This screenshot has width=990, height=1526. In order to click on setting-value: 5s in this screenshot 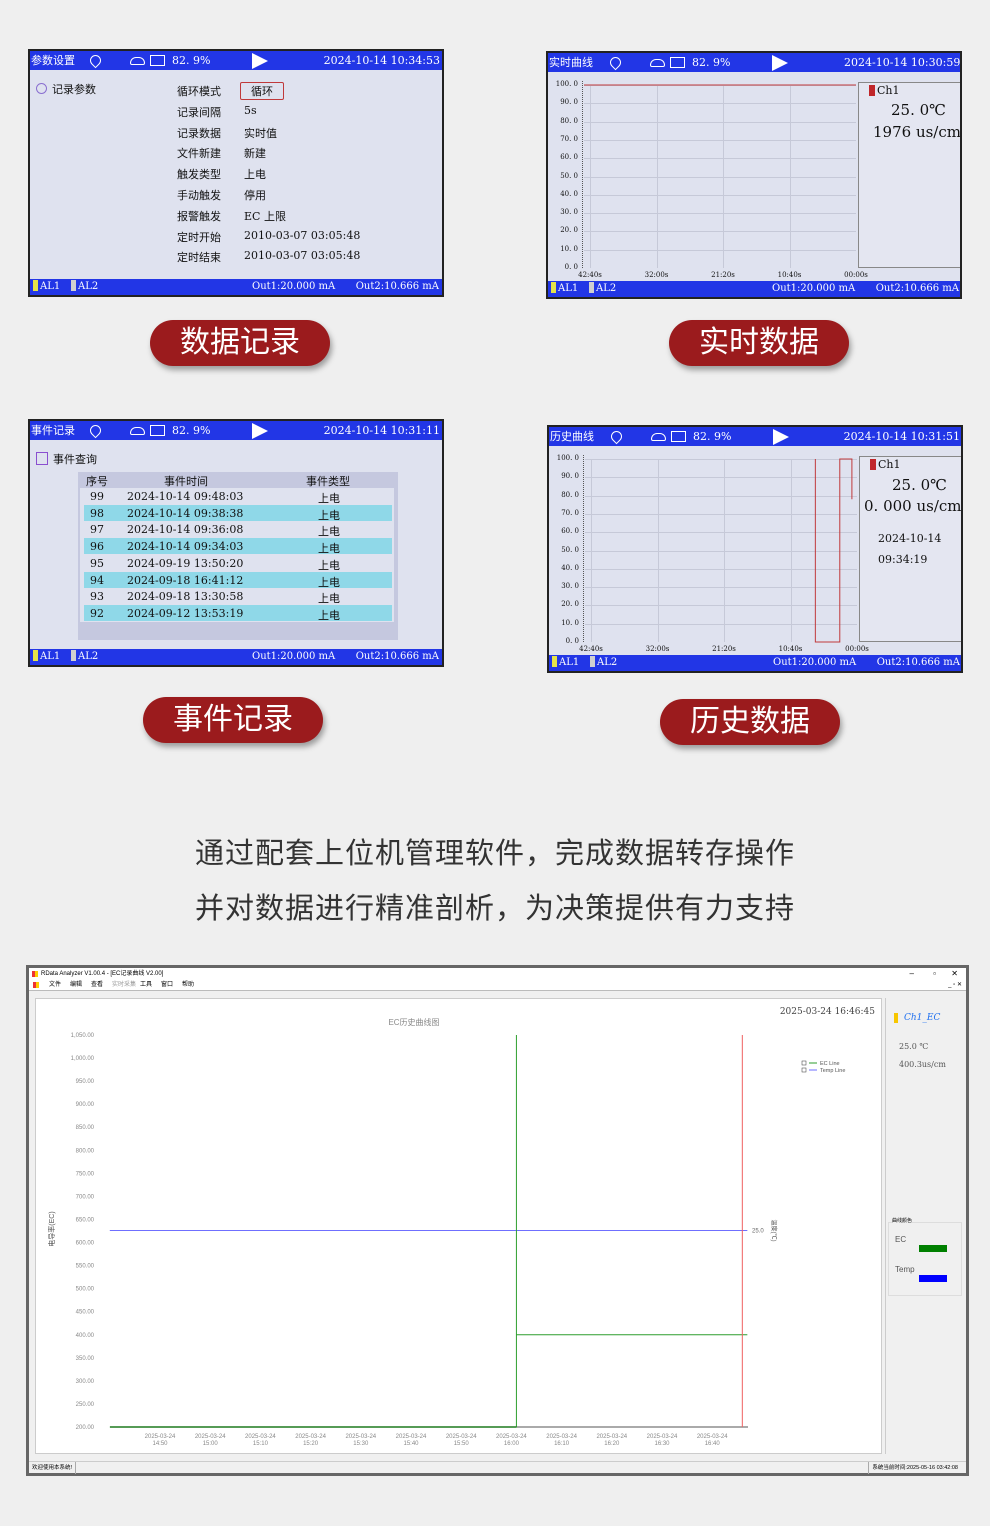, I will do `click(250, 110)`.